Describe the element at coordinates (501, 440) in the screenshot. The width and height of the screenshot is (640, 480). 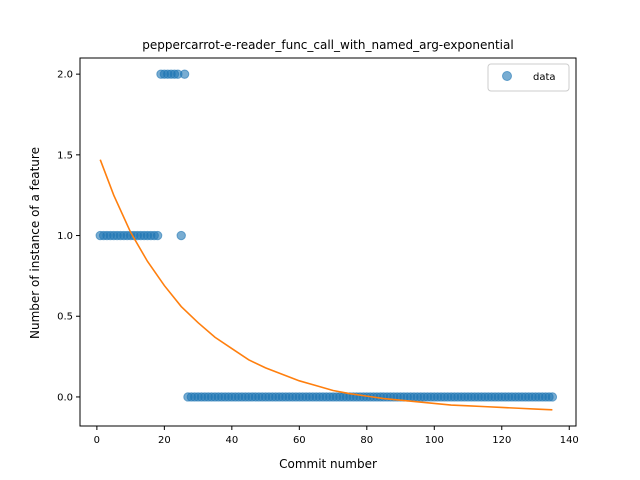
I see `x-tick-label: 120` at that location.